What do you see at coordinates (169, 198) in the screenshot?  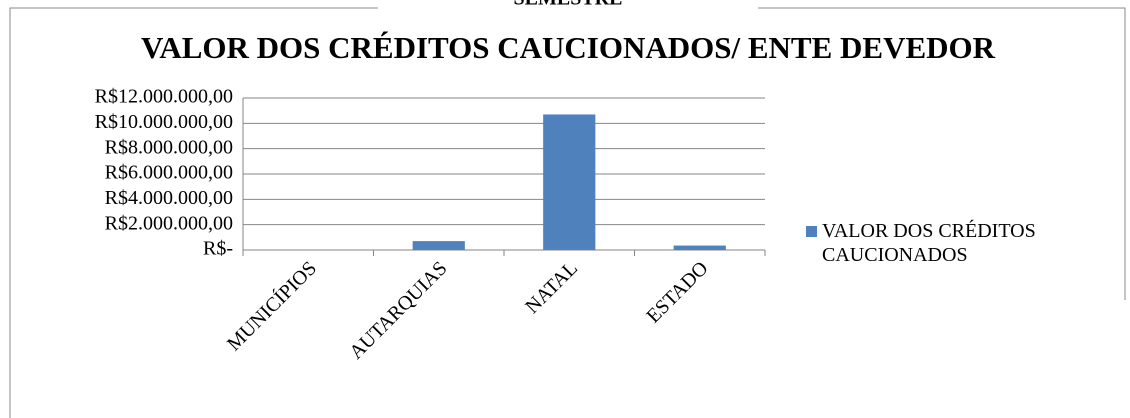 I see `y-tick-label: R$4.000.000,00` at bounding box center [169, 198].